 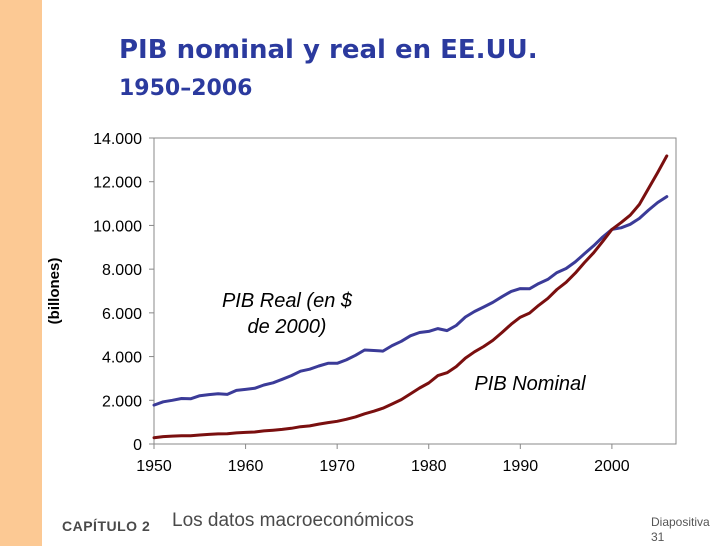 I want to click on x-tick-label: 1990, so click(x=521, y=466).